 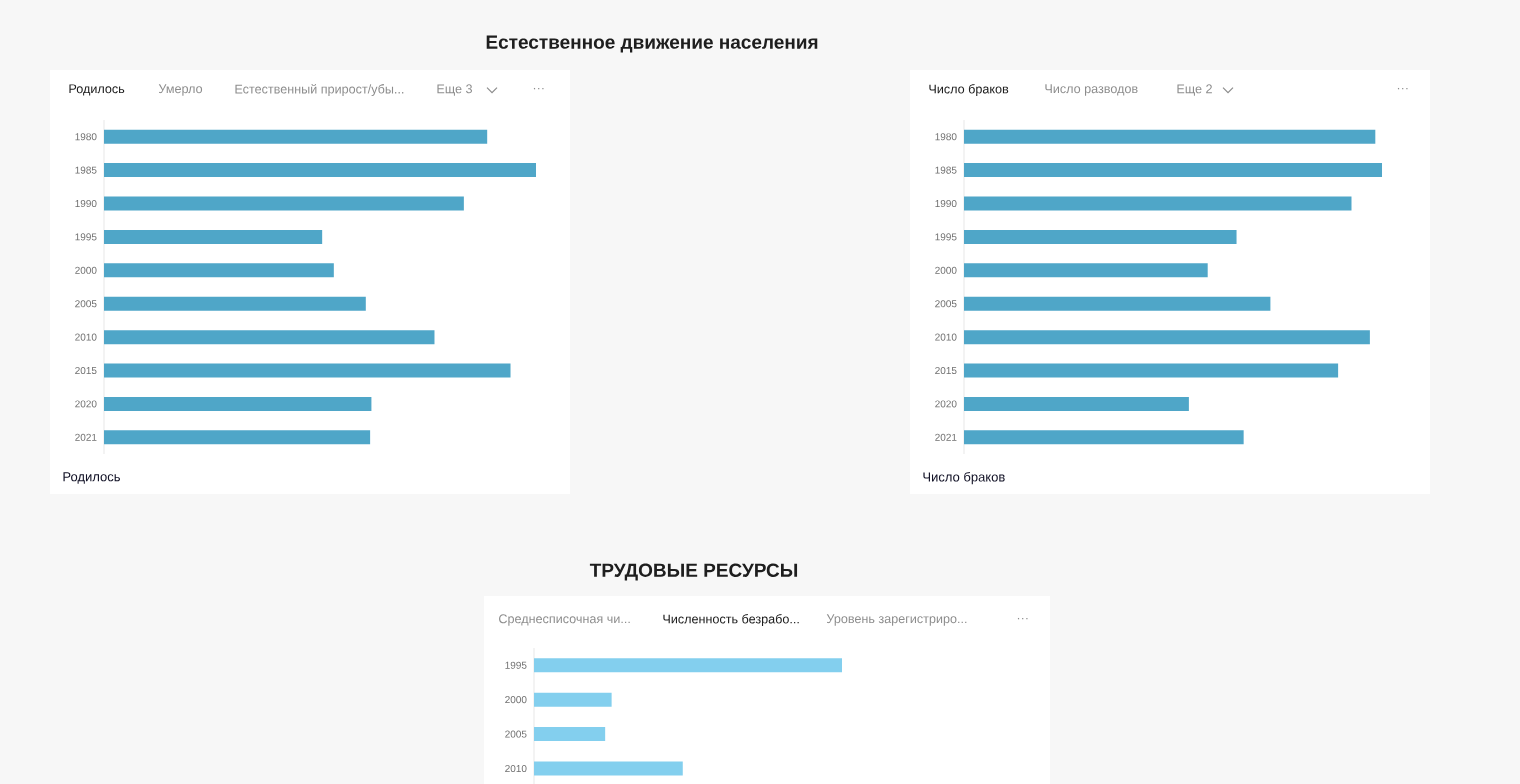 What do you see at coordinates (693, 572) in the screenshot?
I see `chart-title: ТРУДОВЫЕ РЕСУРСЫ` at bounding box center [693, 572].